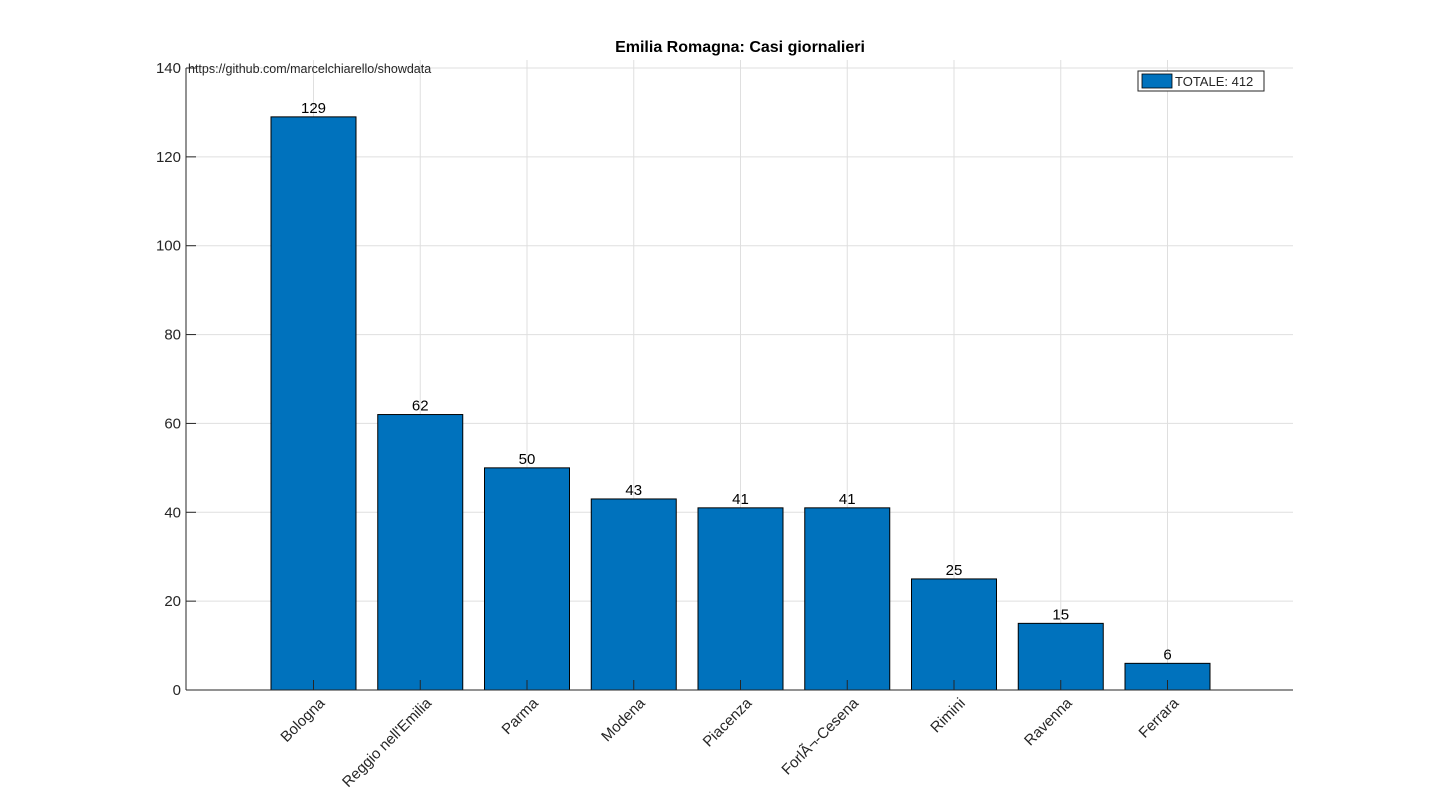 This screenshot has height=800, width=1430. What do you see at coordinates (740, 47) in the screenshot?
I see `chart-title: Emilia Romagna: Casi giornalieri` at bounding box center [740, 47].